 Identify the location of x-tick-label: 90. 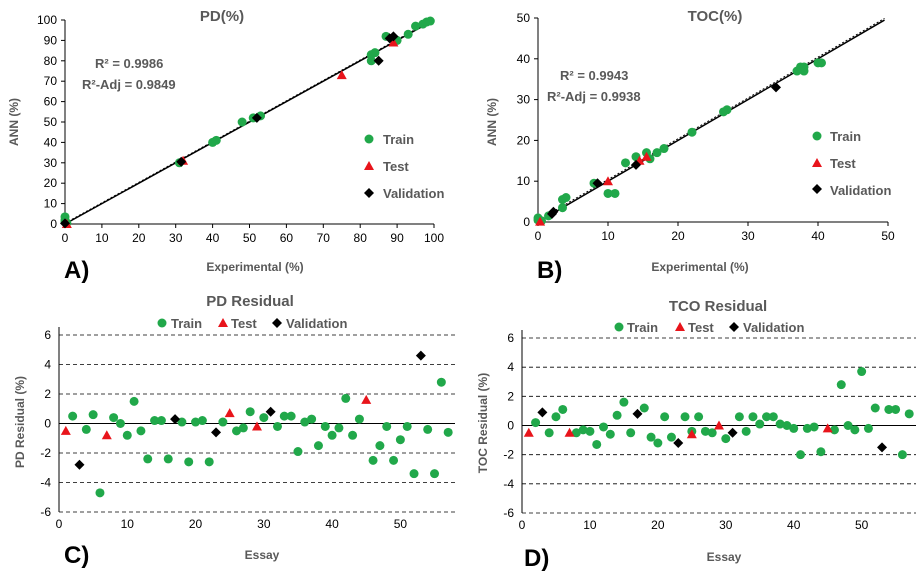
(397, 238).